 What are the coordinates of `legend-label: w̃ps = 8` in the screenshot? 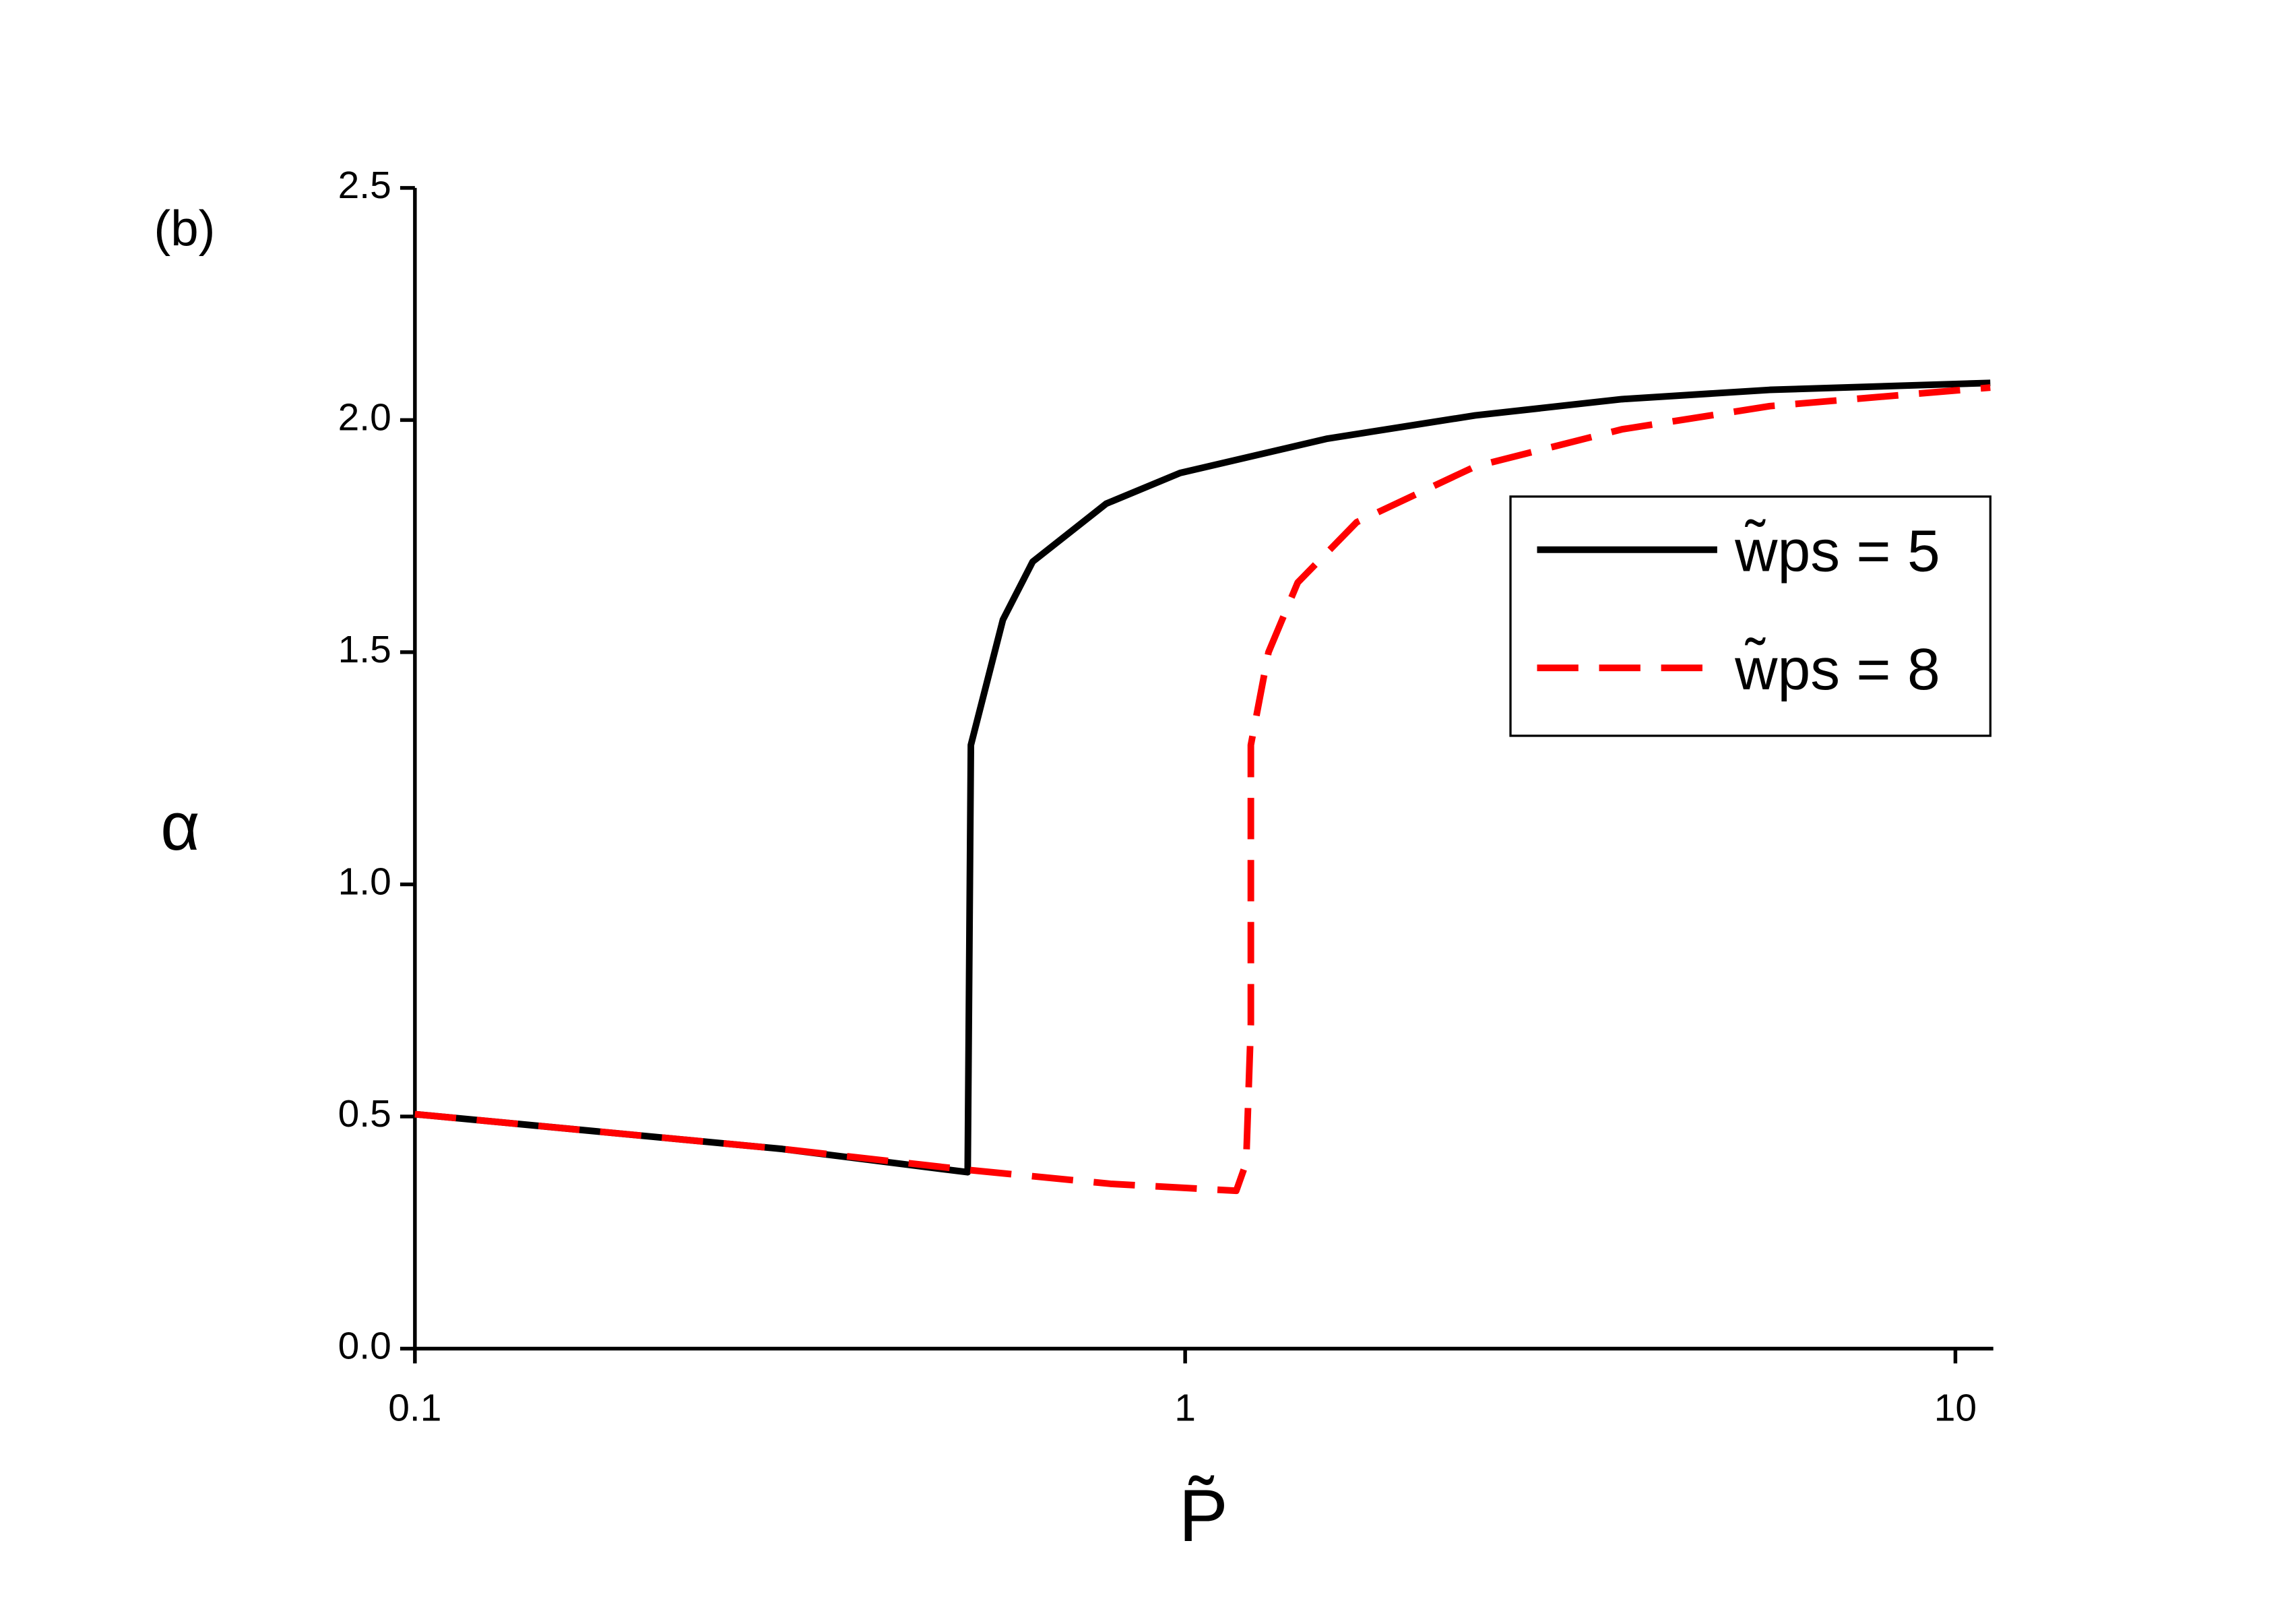 It's located at (1837, 669).